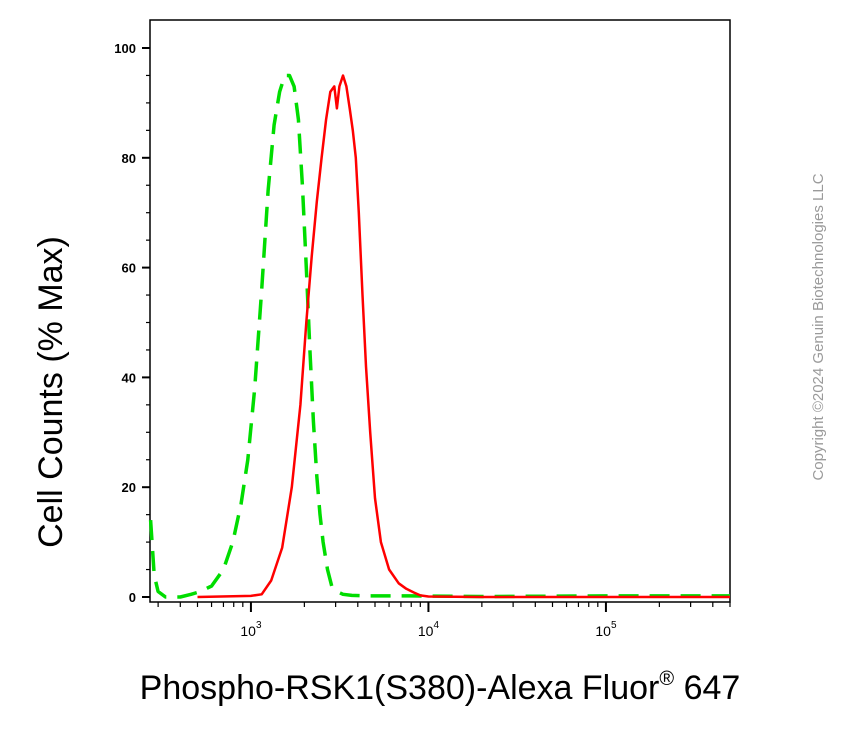  I want to click on x-axis-title: Phospho-RSK1(S380)-Alexa Fluor® 647, so click(440, 687).